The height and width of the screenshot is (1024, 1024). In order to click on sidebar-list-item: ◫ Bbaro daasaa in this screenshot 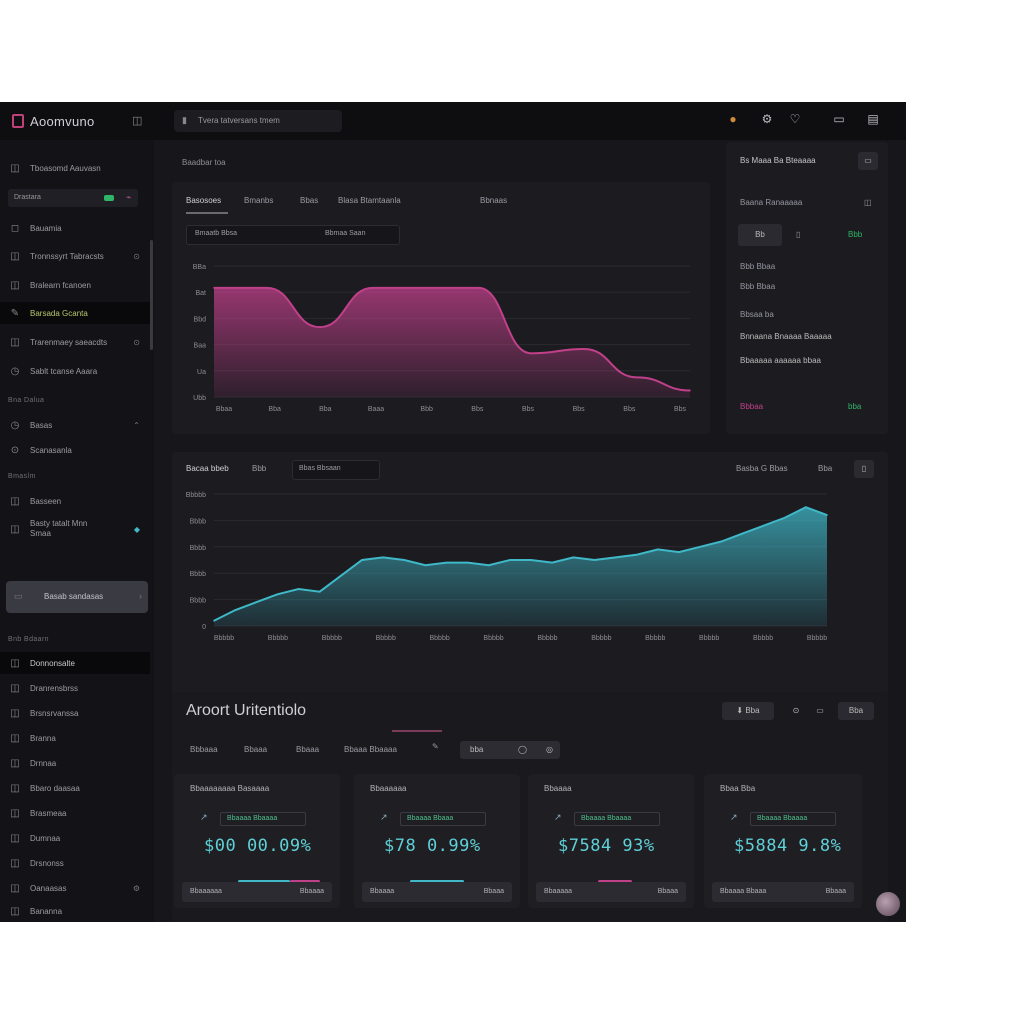, I will do `click(75, 788)`.